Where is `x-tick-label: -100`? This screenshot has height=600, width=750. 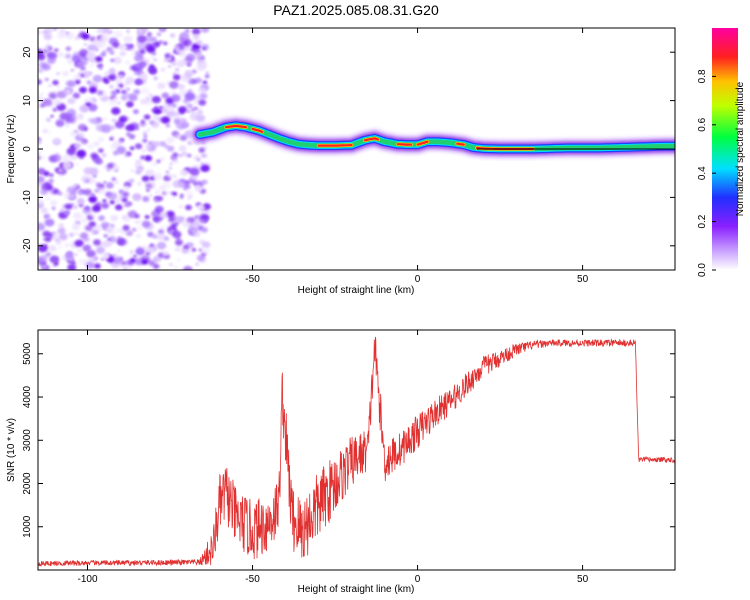 x-tick-label: -100 is located at coordinates (87, 579).